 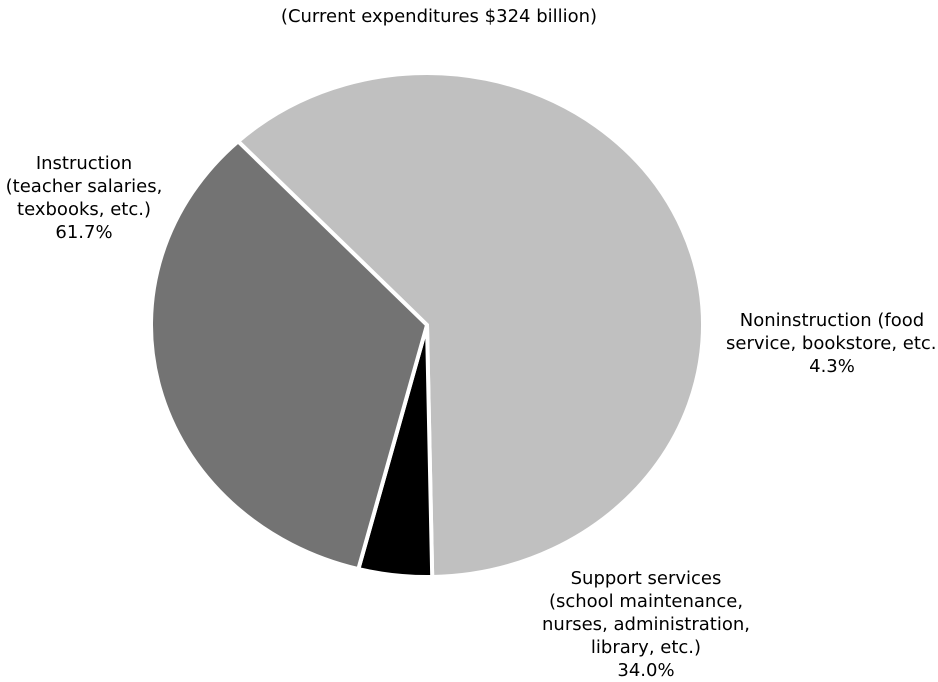 What do you see at coordinates (439, 16) in the screenshot?
I see `chart-subtitle: (Current expenditures $324 billion)` at bounding box center [439, 16].